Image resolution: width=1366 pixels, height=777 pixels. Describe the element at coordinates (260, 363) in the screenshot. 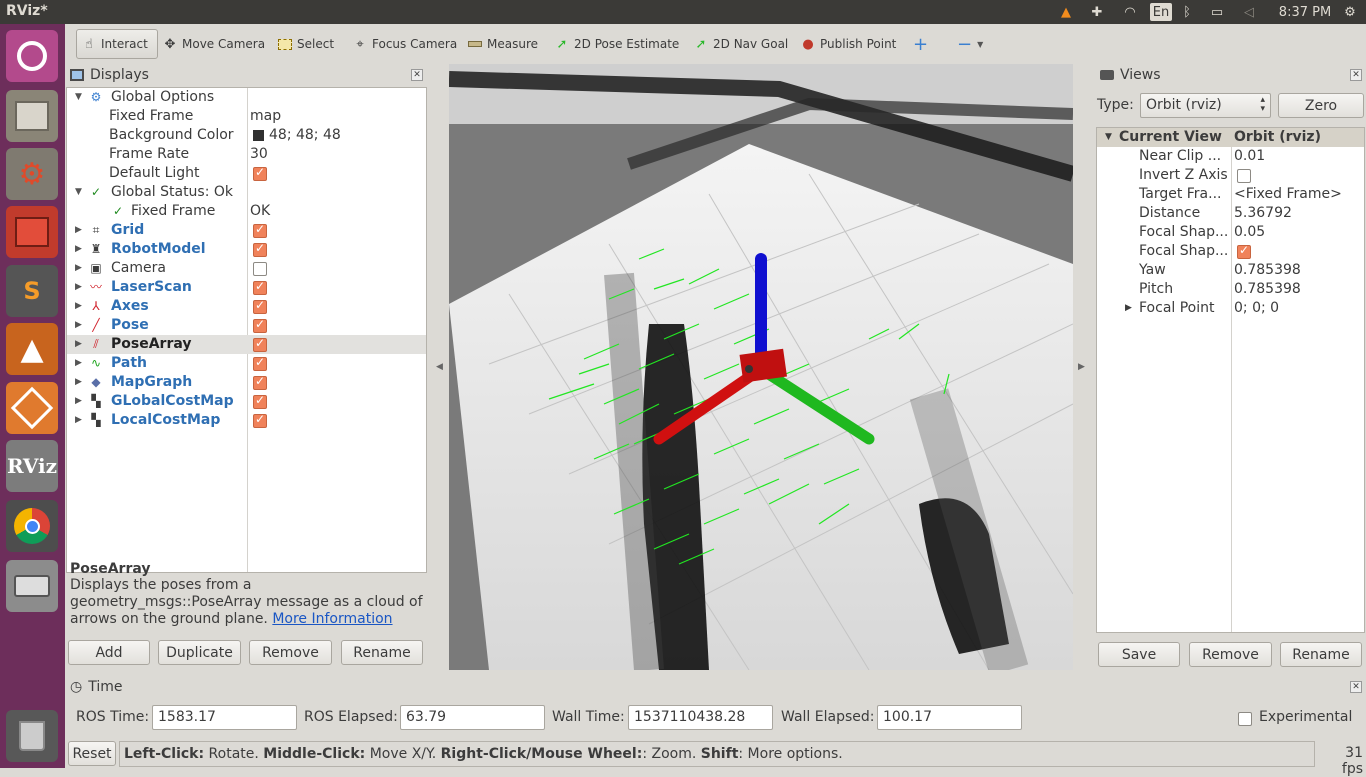

I see `path-checkbox` at that location.